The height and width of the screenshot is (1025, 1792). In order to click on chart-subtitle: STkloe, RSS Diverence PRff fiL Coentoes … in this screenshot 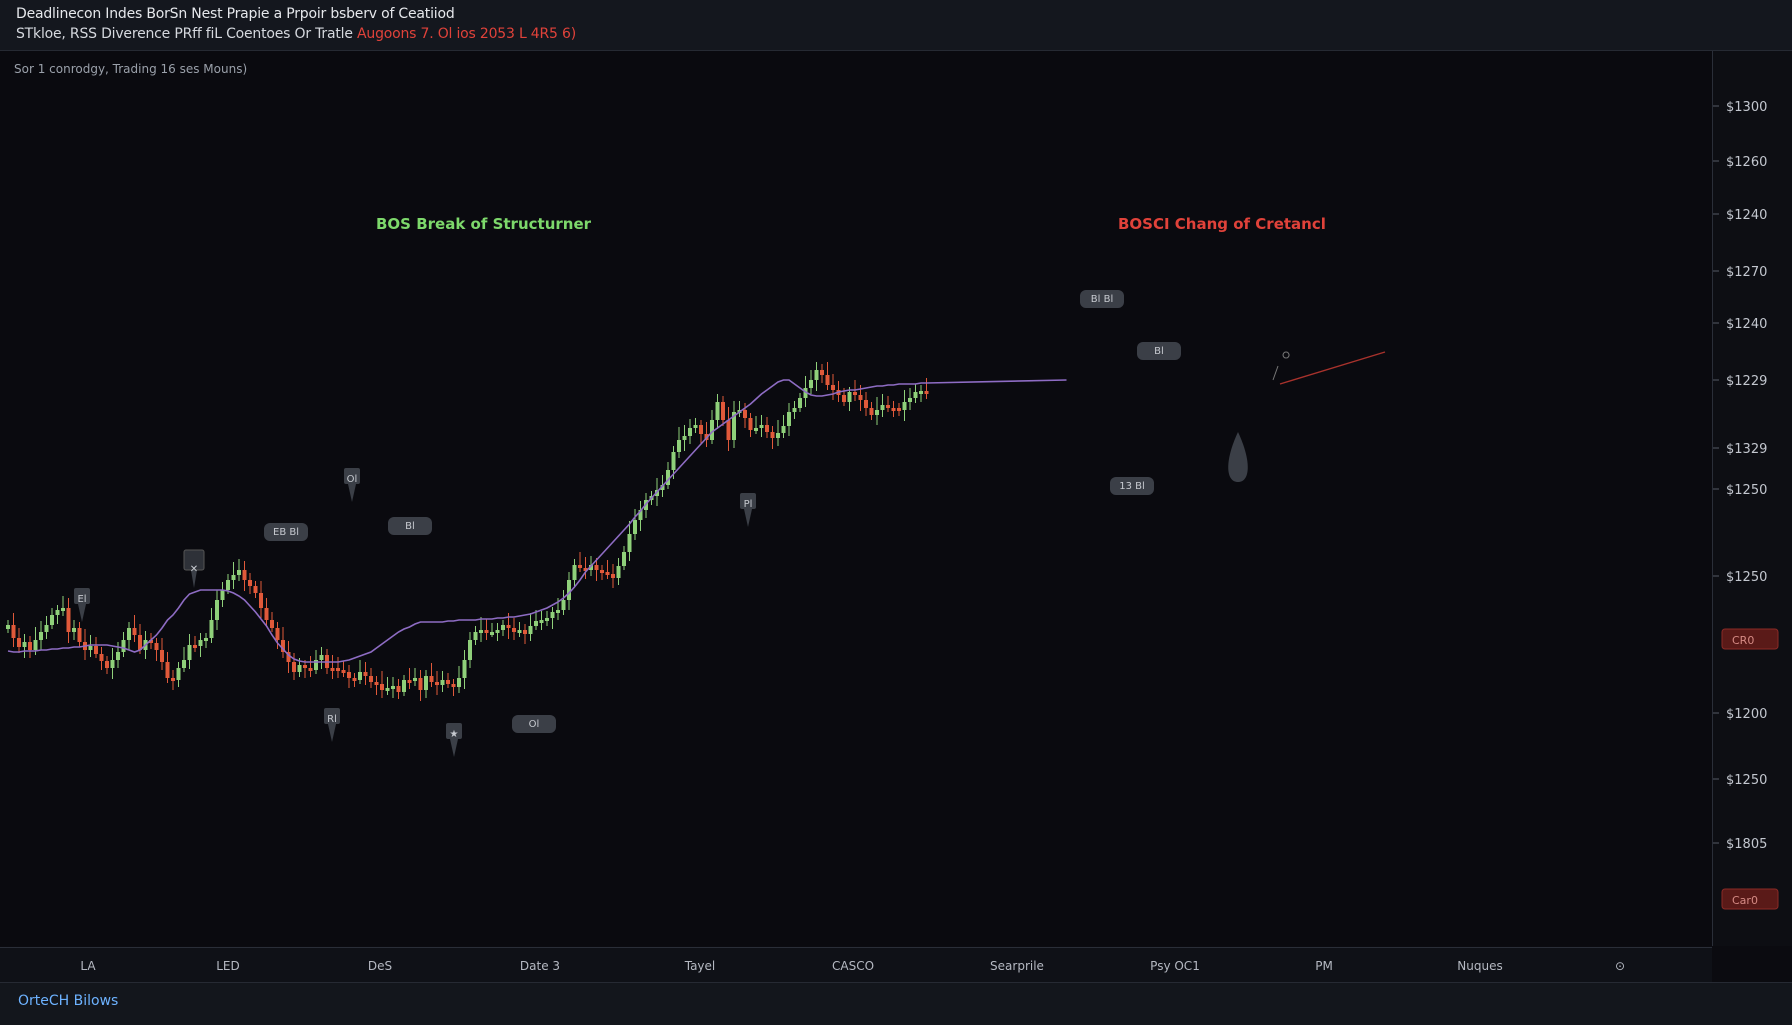, I will do `click(296, 34)`.